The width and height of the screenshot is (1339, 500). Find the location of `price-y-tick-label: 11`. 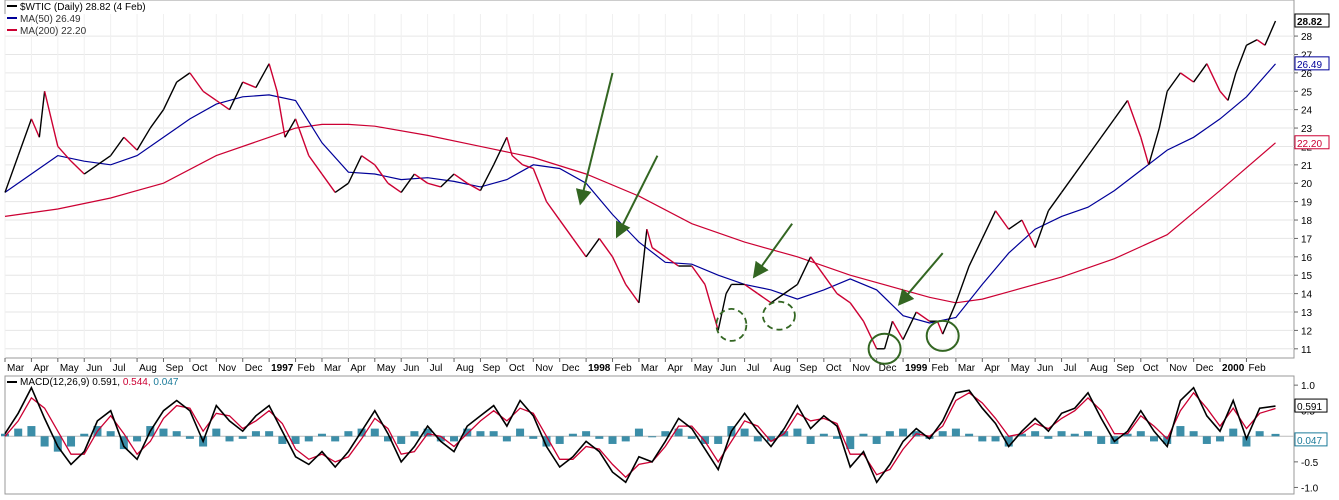

price-y-tick-label: 11 is located at coordinates (1306, 350).